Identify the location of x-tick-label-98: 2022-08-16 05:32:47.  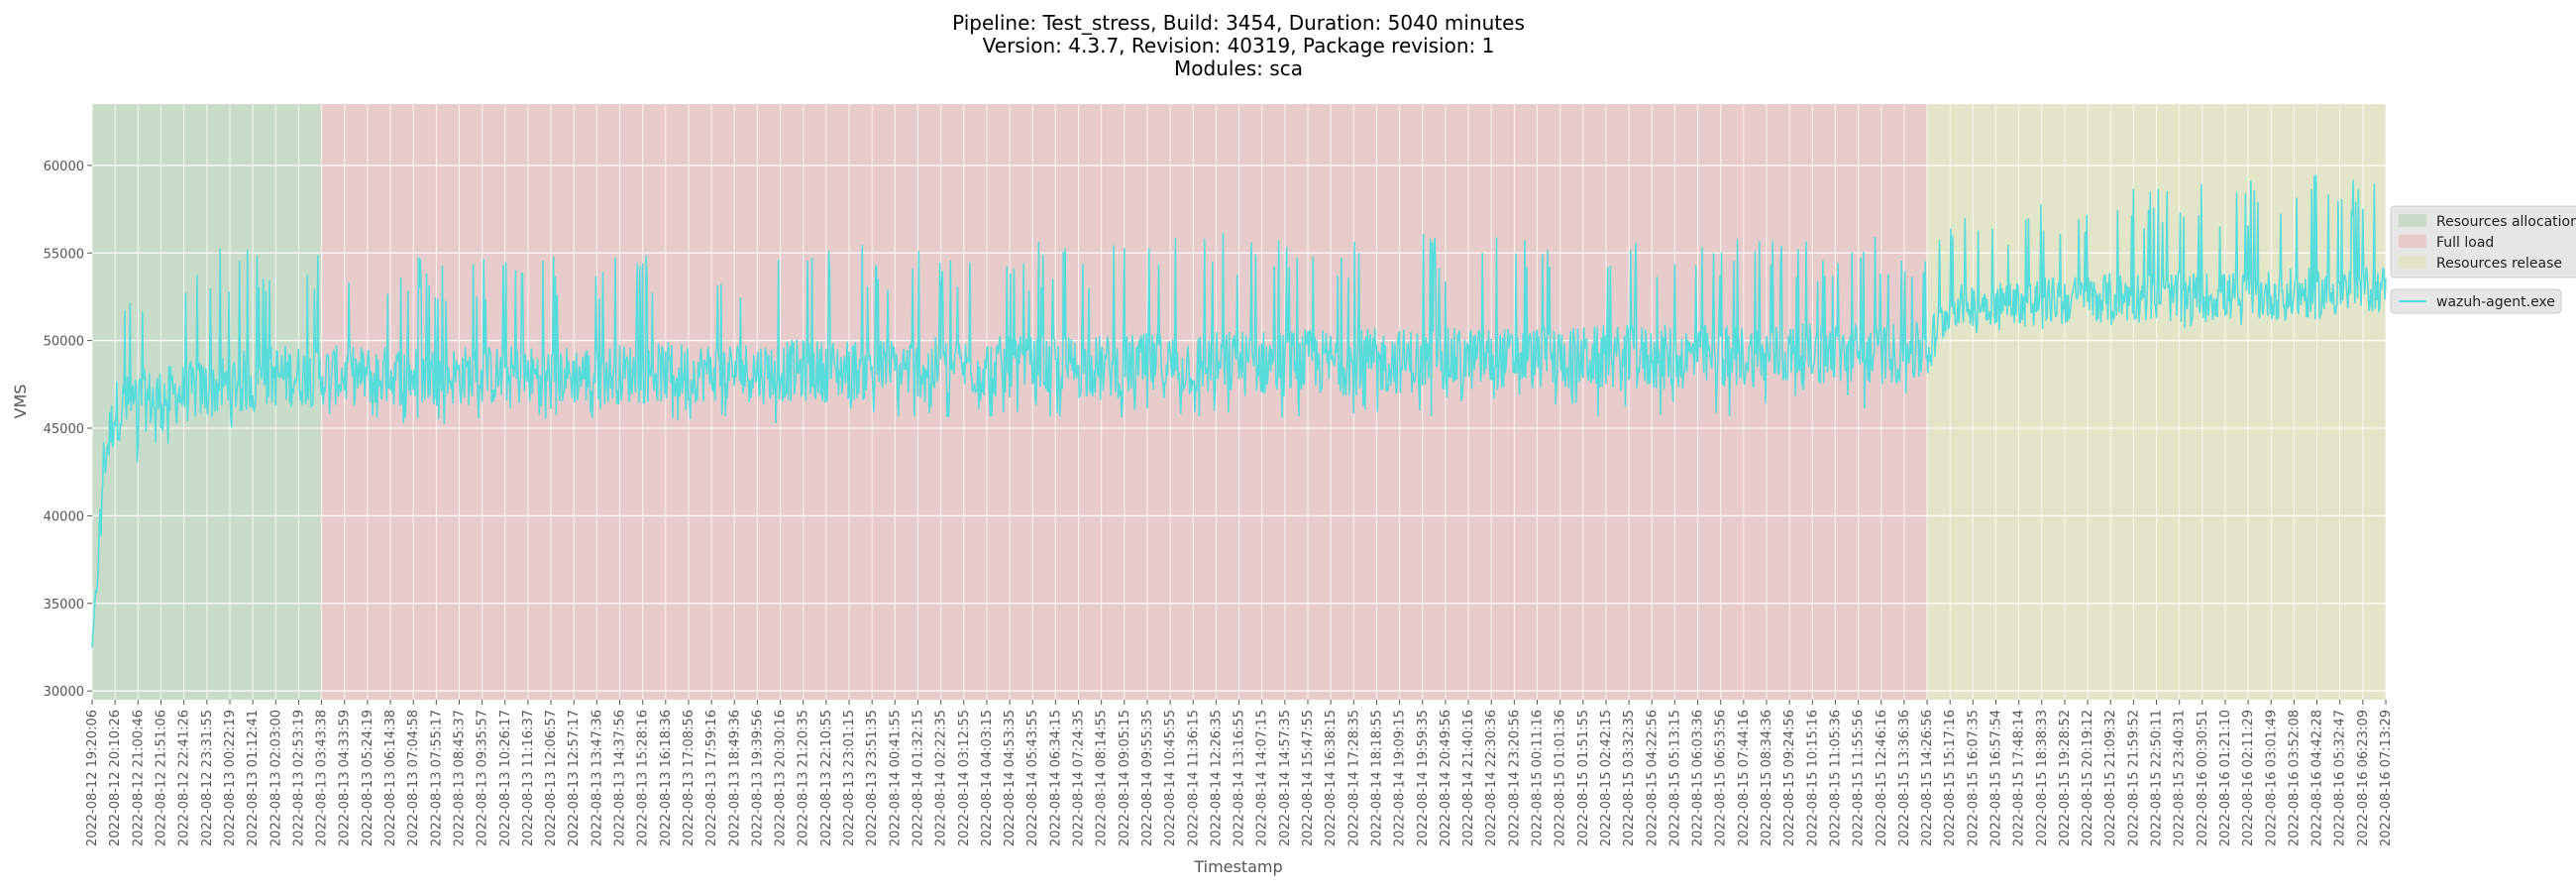
(2341, 778).